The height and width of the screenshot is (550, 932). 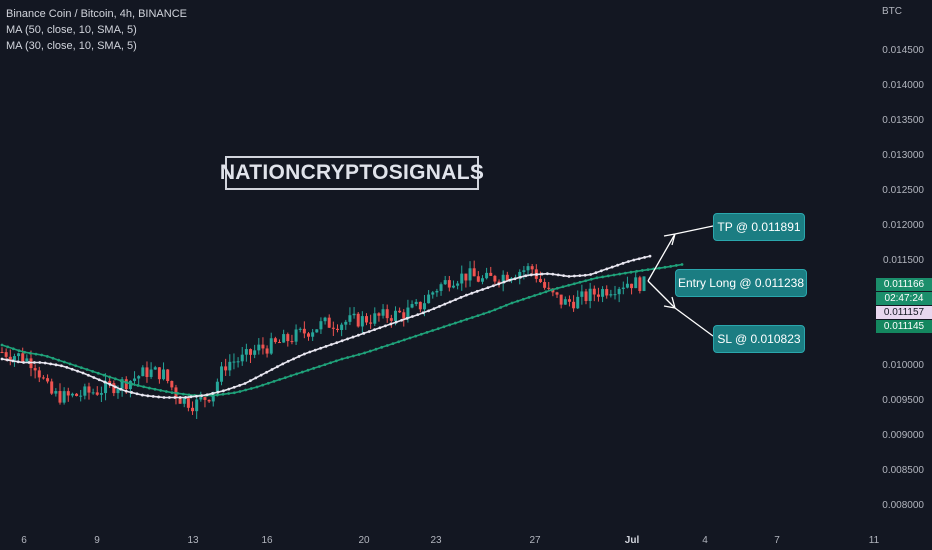 What do you see at coordinates (24, 540) in the screenshot?
I see `time-tick-label: 6` at bounding box center [24, 540].